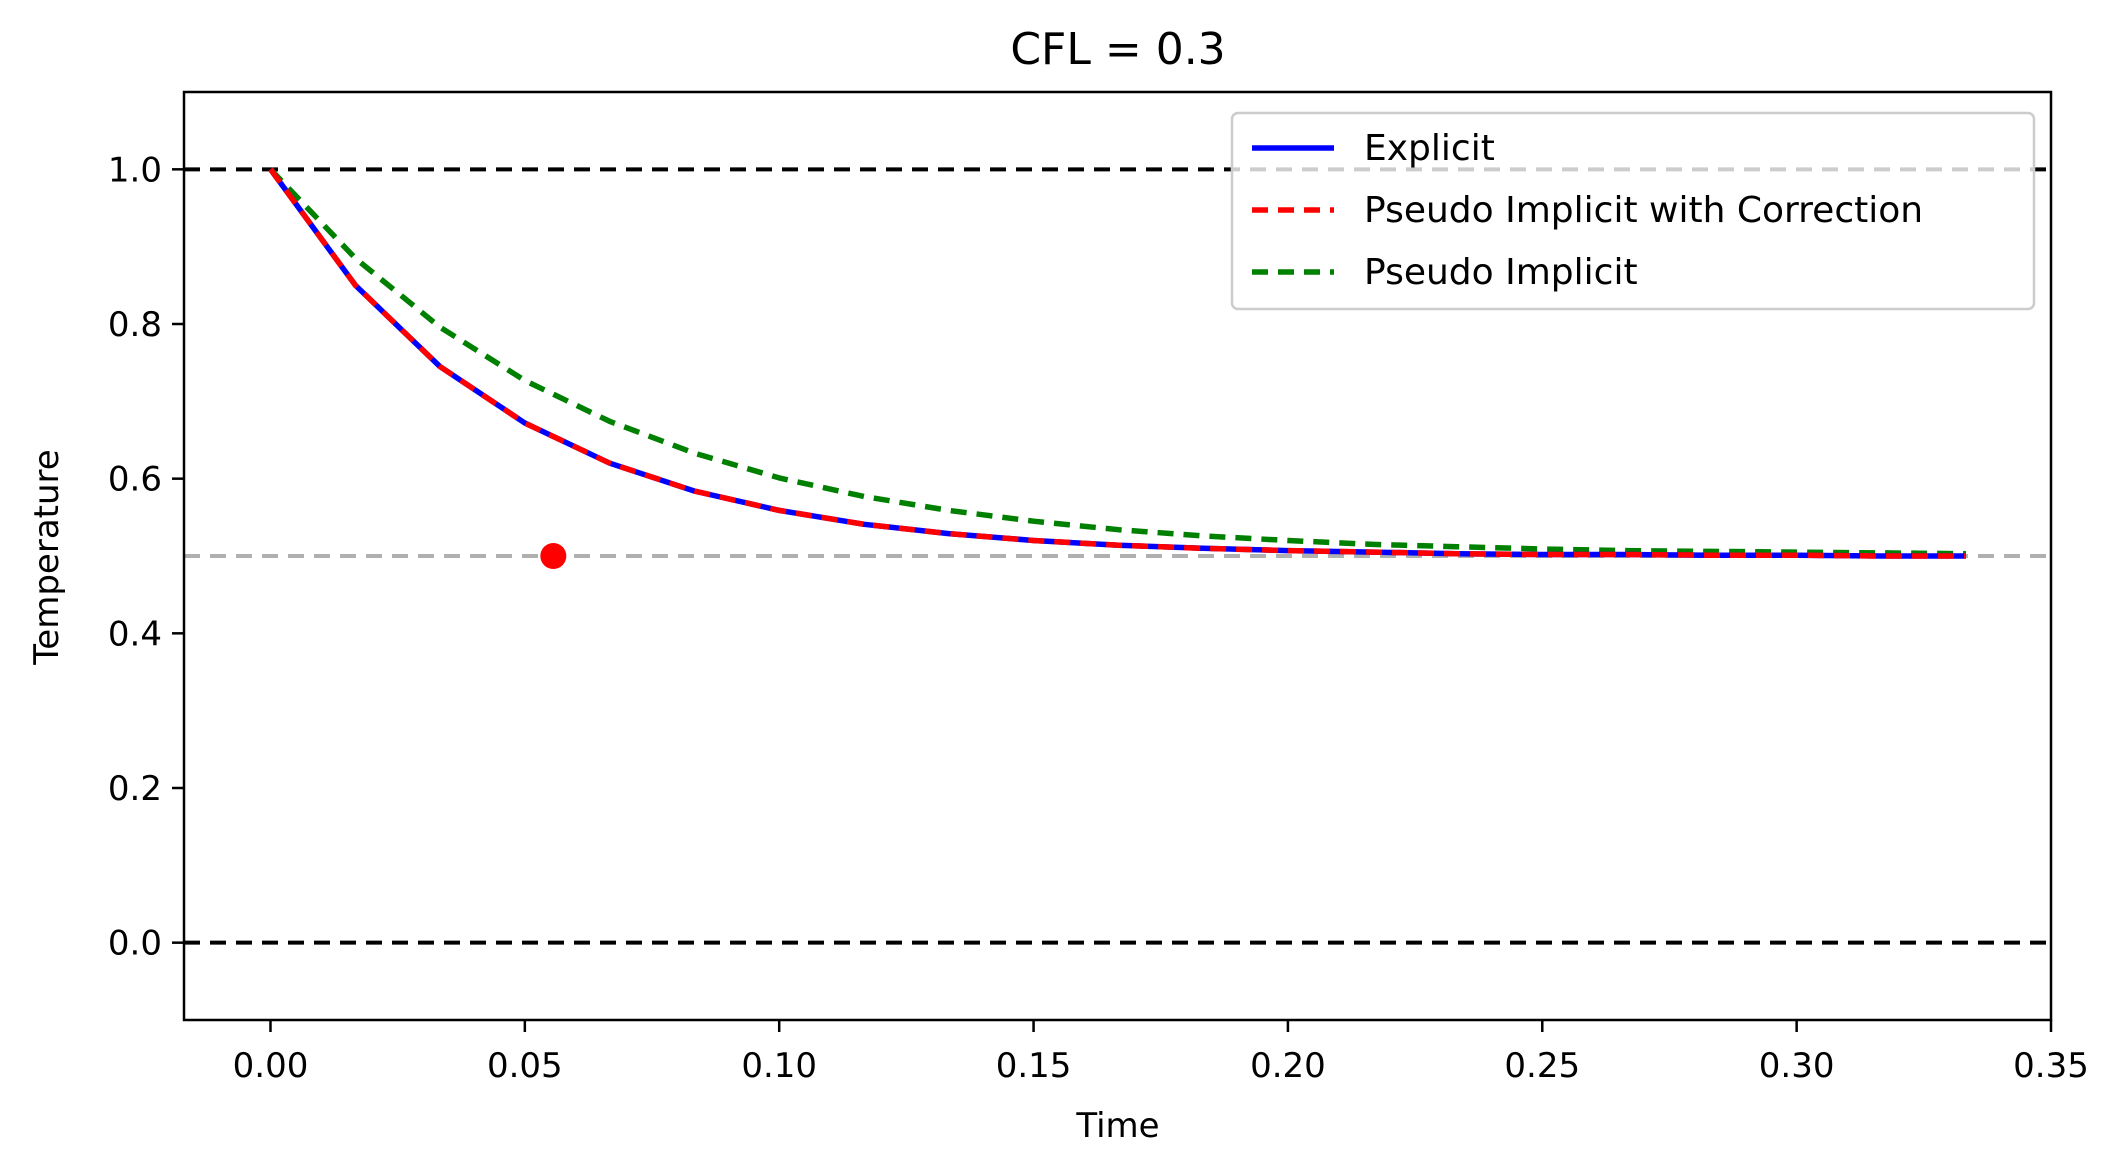  What do you see at coordinates (1797, 1066) in the screenshot?
I see `x-tick-label: 0.30` at bounding box center [1797, 1066].